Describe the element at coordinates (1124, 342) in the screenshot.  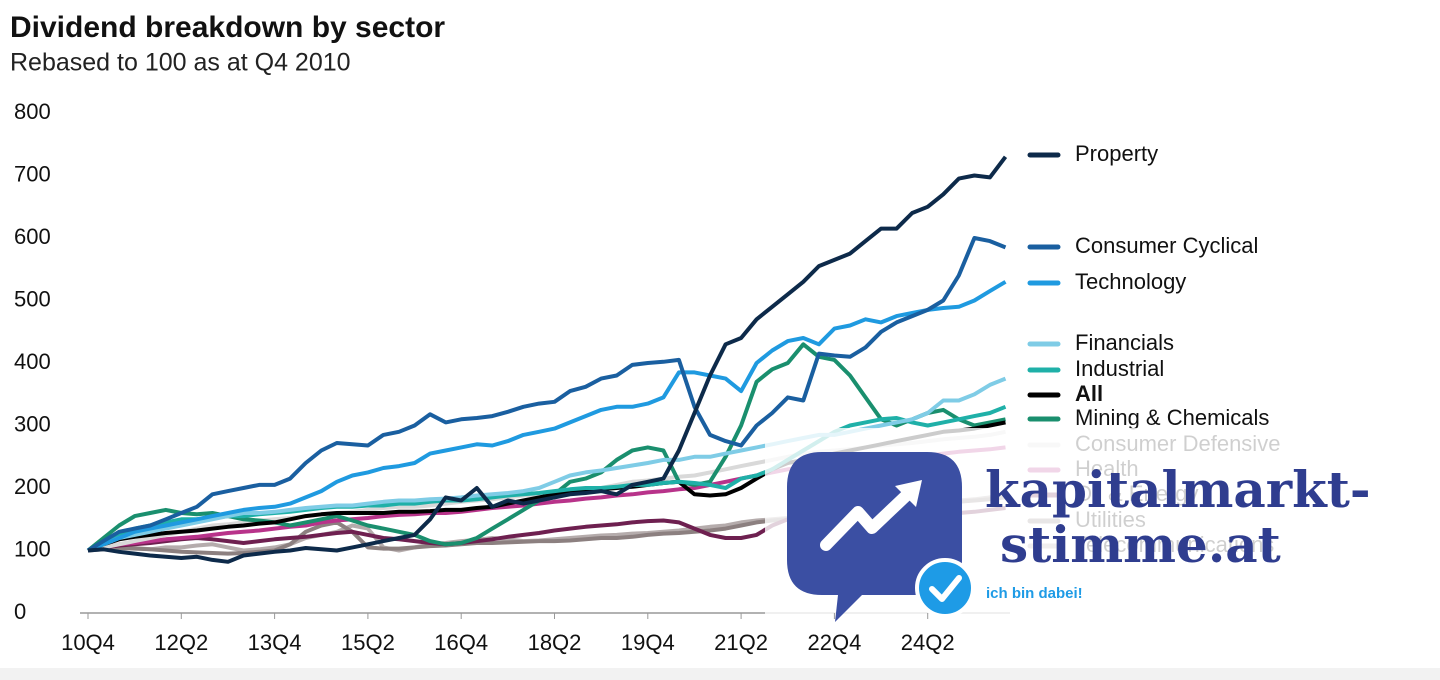
I see `legend-label: Financials` at that location.